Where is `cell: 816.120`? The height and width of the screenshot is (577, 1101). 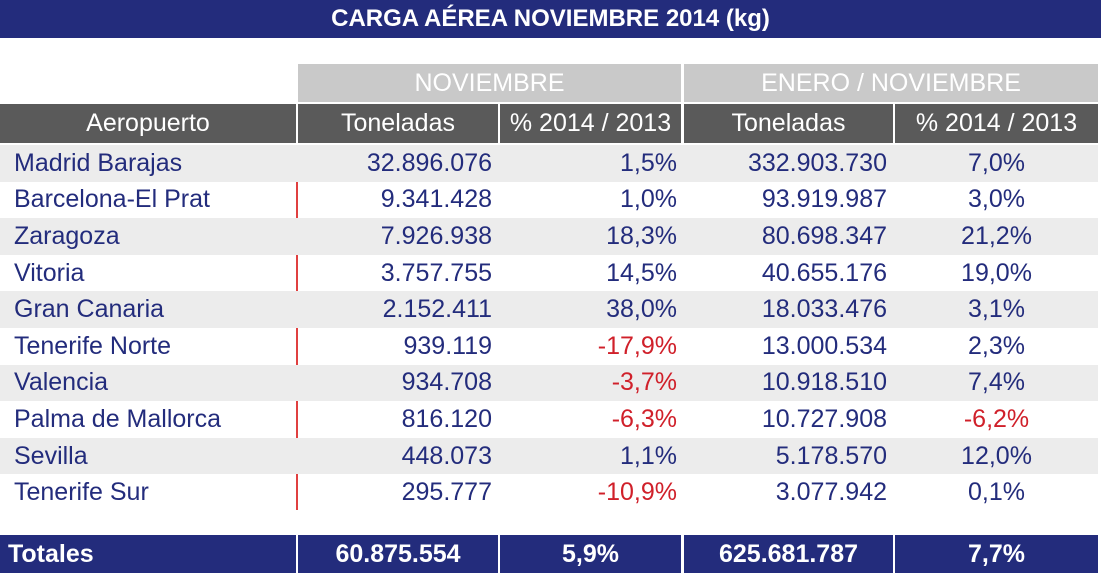 cell: 816.120 is located at coordinates (446, 418).